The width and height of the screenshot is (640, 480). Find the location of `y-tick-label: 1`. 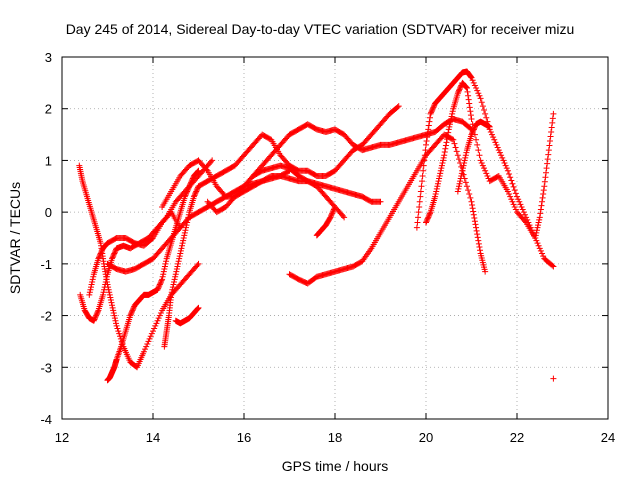

y-tick-label: 1 is located at coordinates (48, 160).